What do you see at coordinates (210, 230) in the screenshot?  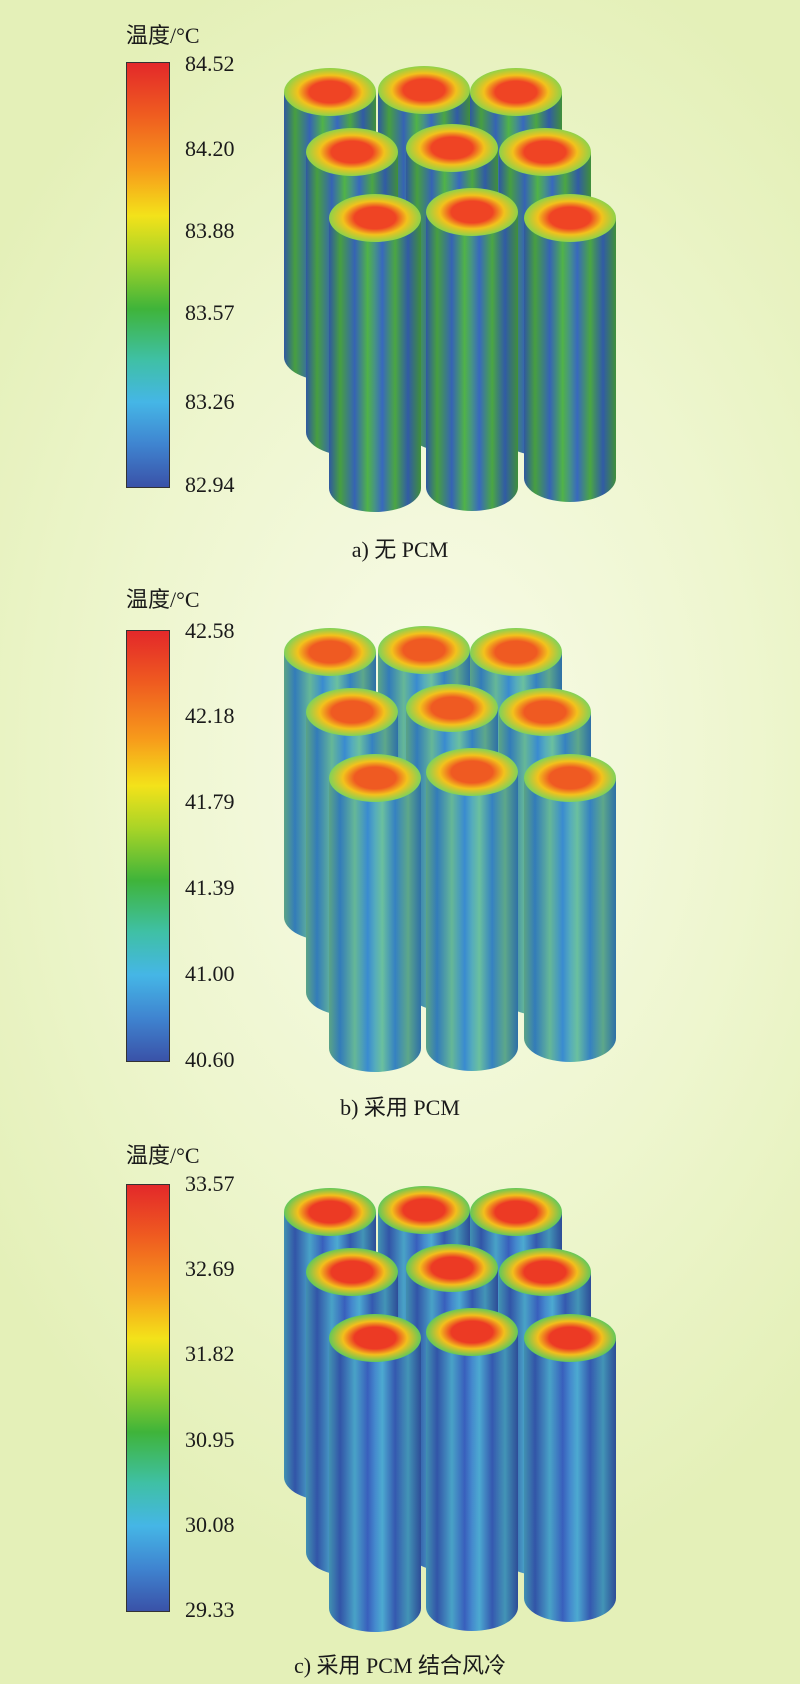 I see `tick-label: 83.88` at bounding box center [210, 230].